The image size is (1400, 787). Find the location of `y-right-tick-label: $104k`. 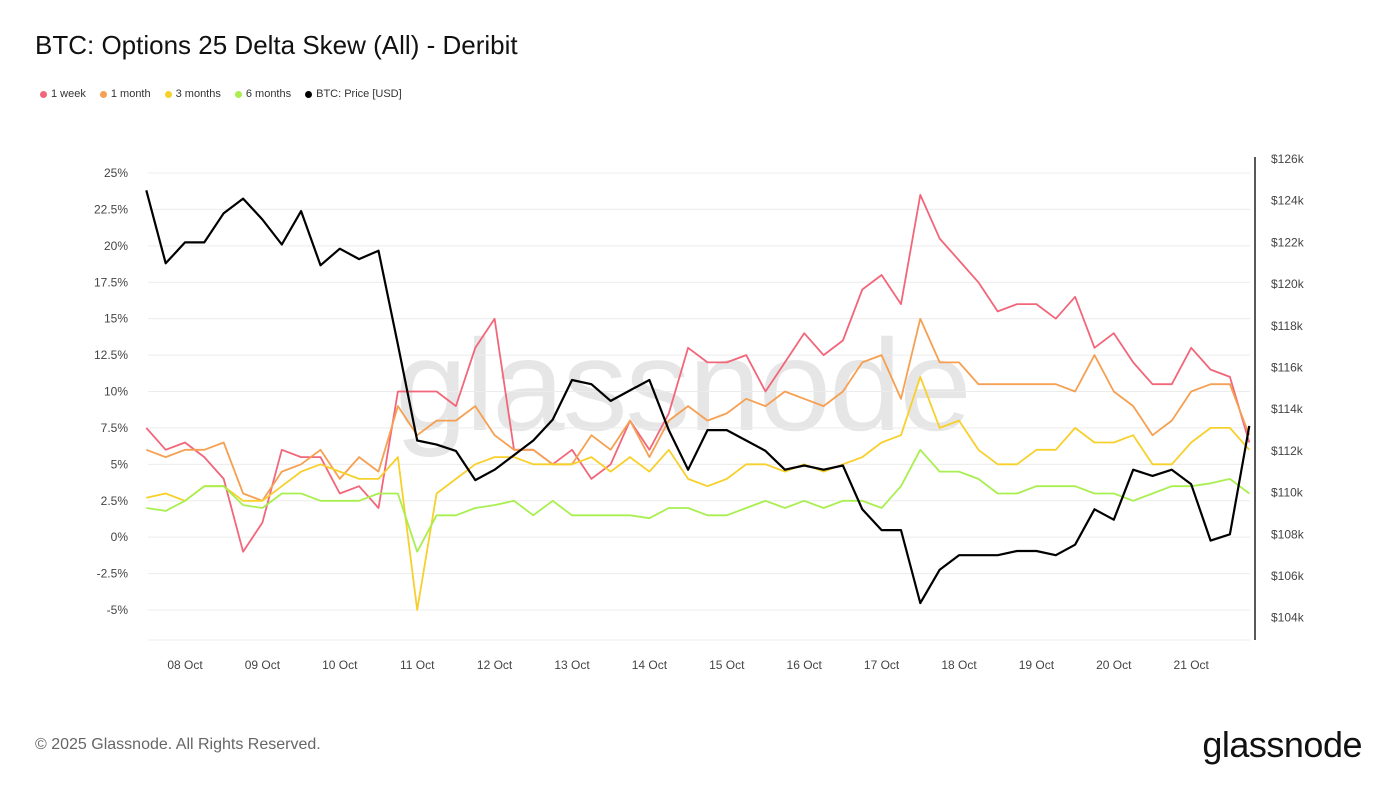

y-right-tick-label: $104k is located at coordinates (1288, 618).